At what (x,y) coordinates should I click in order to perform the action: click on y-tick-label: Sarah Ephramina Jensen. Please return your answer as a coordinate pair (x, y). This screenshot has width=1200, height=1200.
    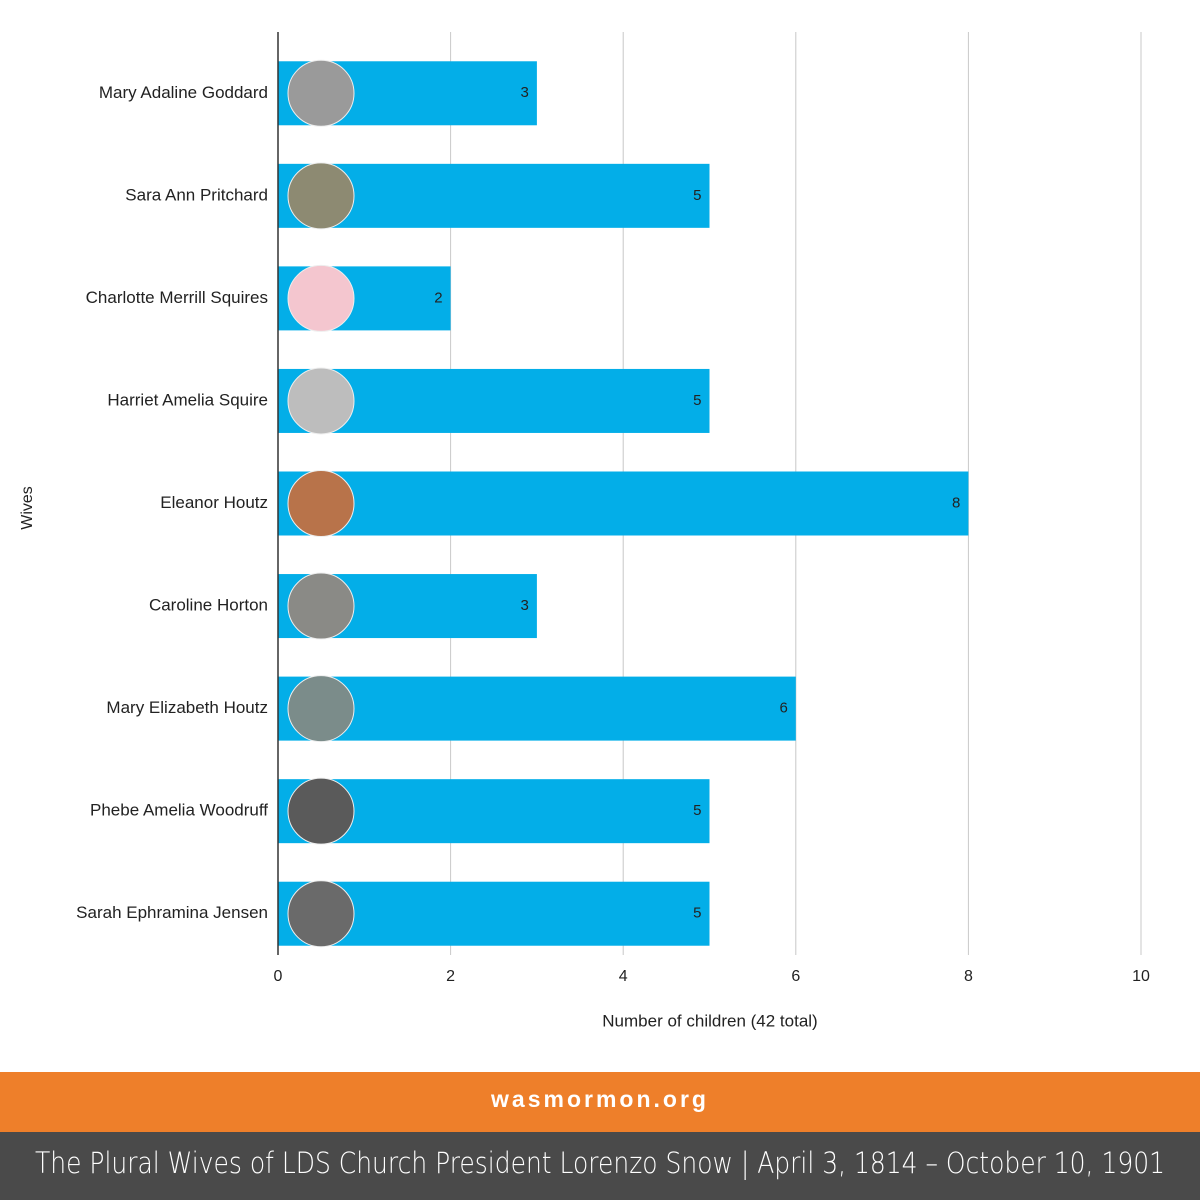
    Looking at the image, I should click on (172, 912).